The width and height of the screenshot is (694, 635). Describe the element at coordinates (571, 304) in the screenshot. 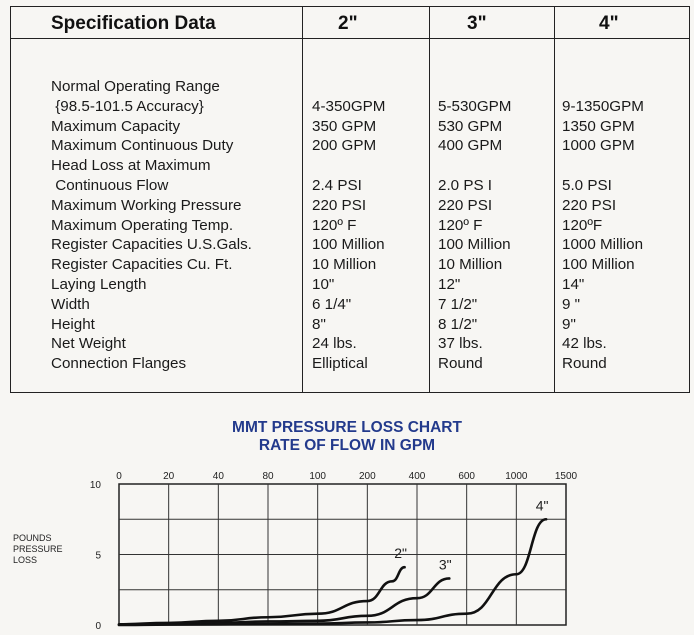

I see `spec-row-value: 9 "` at that location.